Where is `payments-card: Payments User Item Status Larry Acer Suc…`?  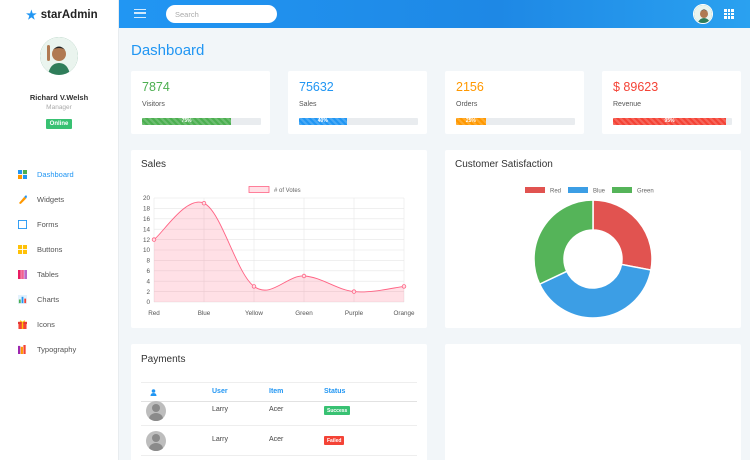
payments-card: Payments User Item Status Larry Acer Suc… is located at coordinates (279, 402).